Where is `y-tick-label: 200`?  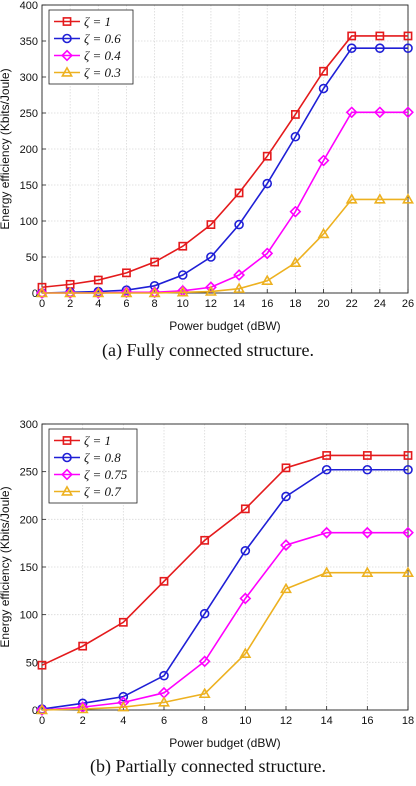 y-tick-label: 200 is located at coordinates (29, 520).